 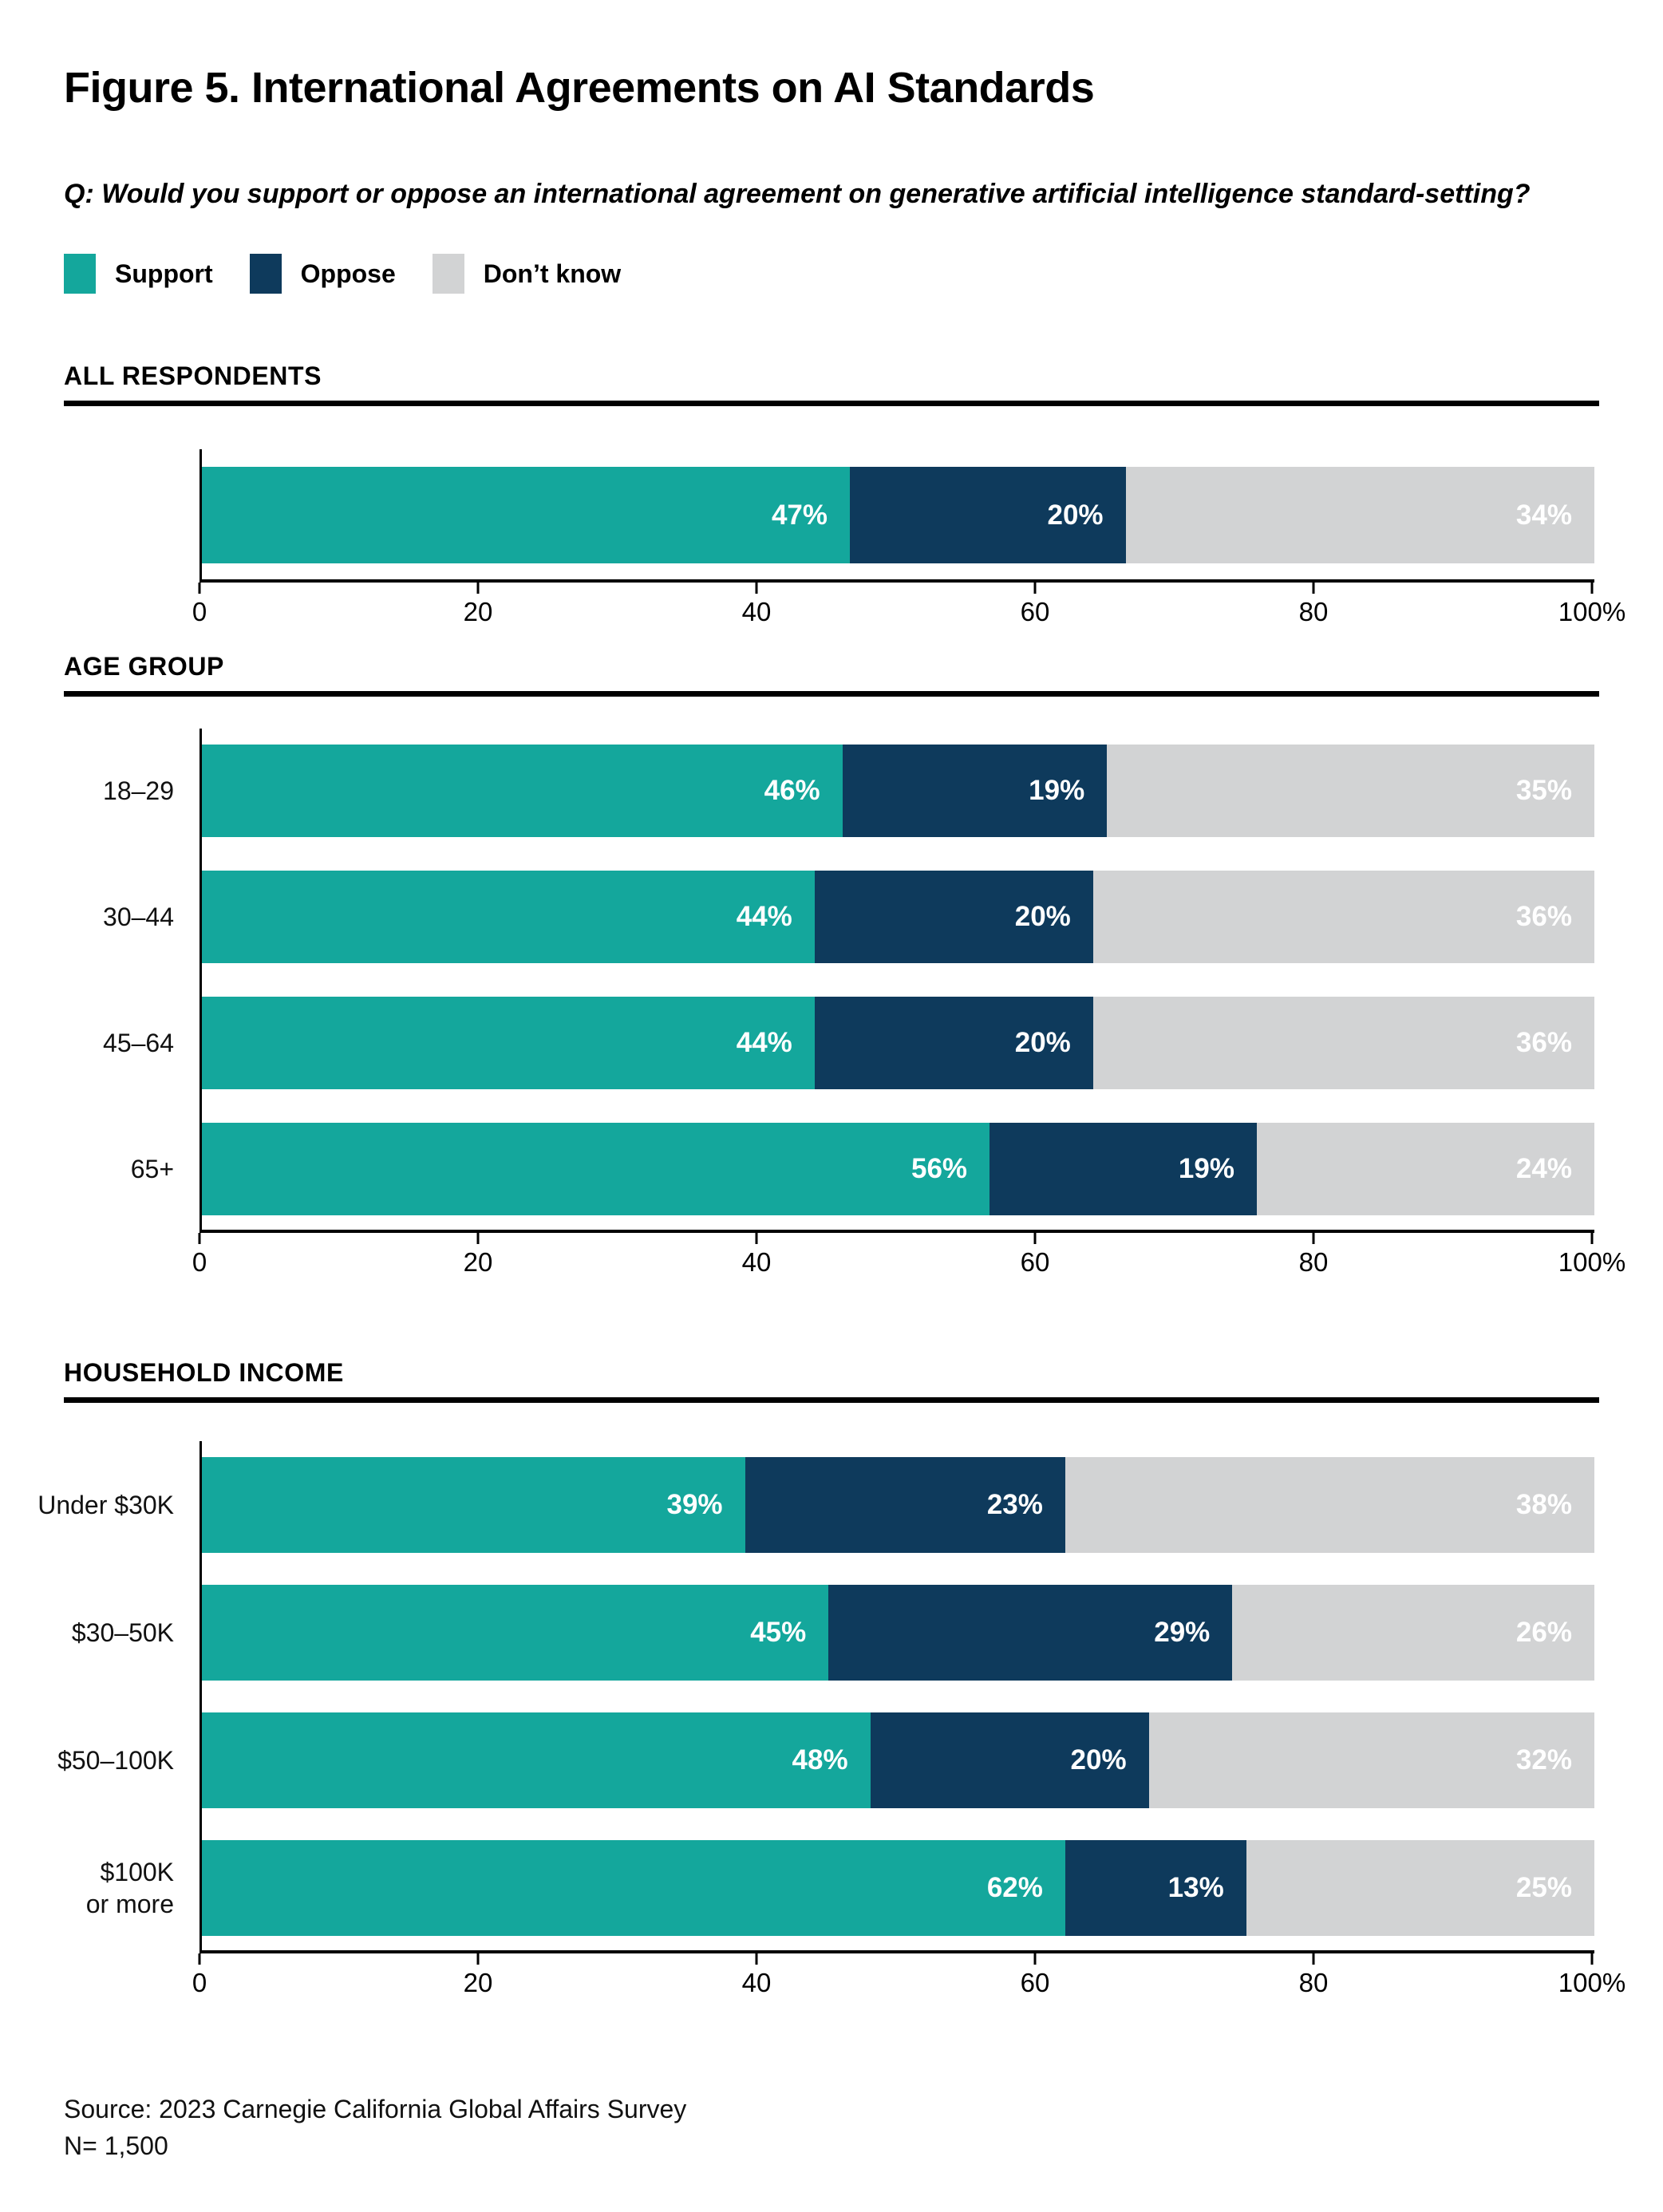 I want to click on bar-segment-don-t-know: 24%, so click(x=1425, y=1169).